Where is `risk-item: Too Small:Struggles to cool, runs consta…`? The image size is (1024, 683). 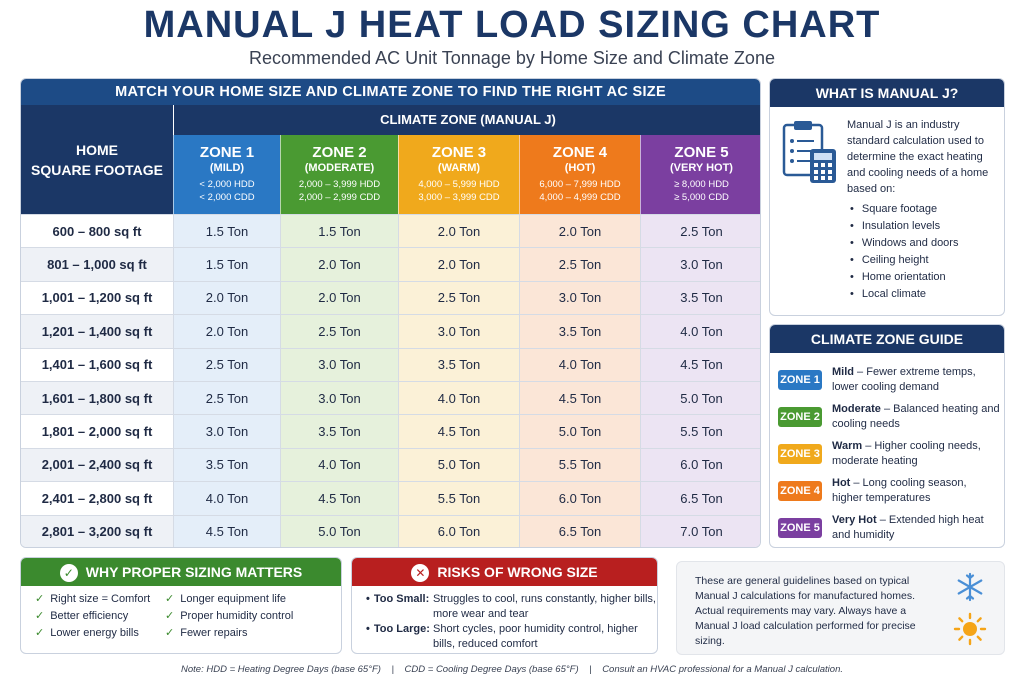
risk-item: Too Small:Struggles to cool, runs consta… is located at coordinates (511, 607).